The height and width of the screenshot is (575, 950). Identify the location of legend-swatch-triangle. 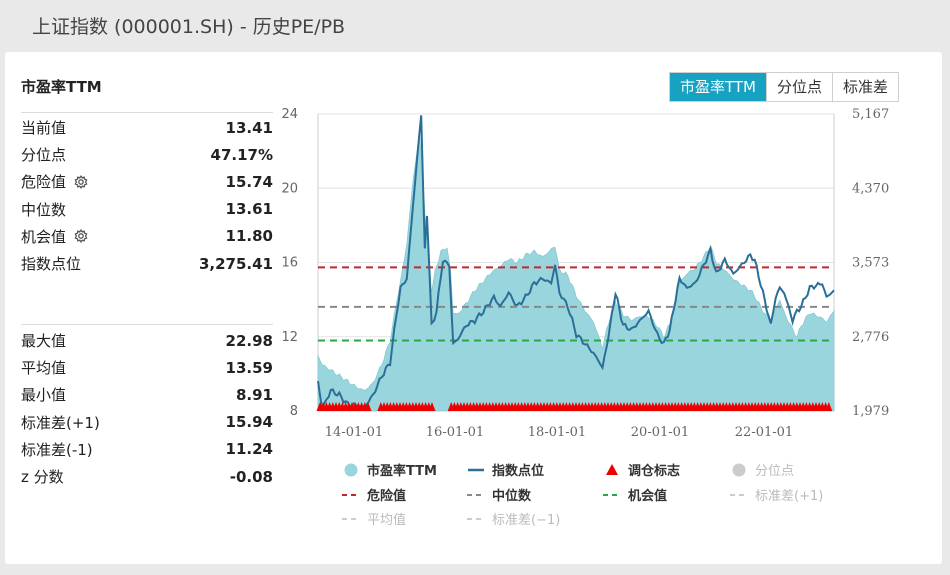
(612, 469).